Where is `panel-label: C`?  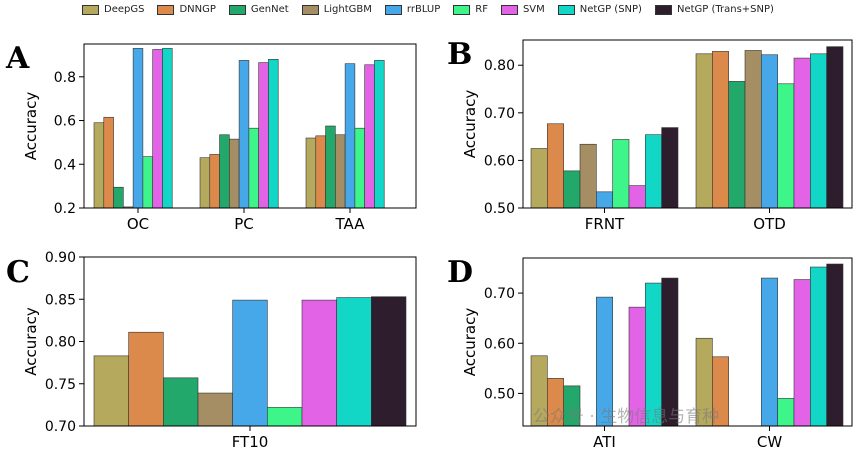
panel-label: C is located at coordinates (18, 272).